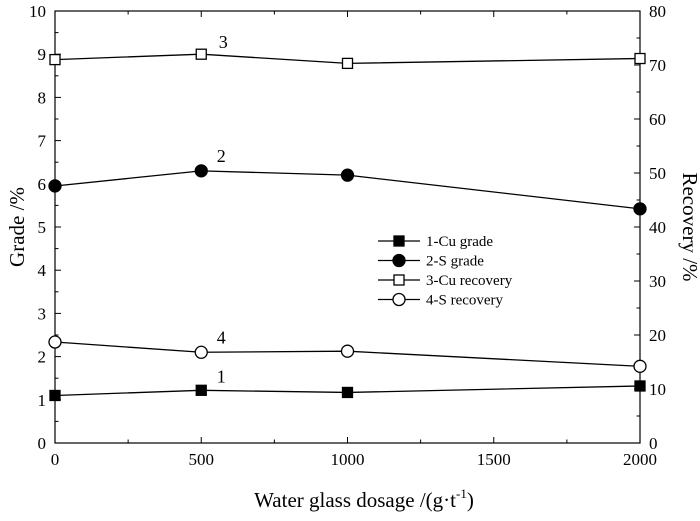 This screenshot has height=521, width=700. Describe the element at coordinates (657, 11) in the screenshot. I see `y-right-tick-label: 80` at that location.